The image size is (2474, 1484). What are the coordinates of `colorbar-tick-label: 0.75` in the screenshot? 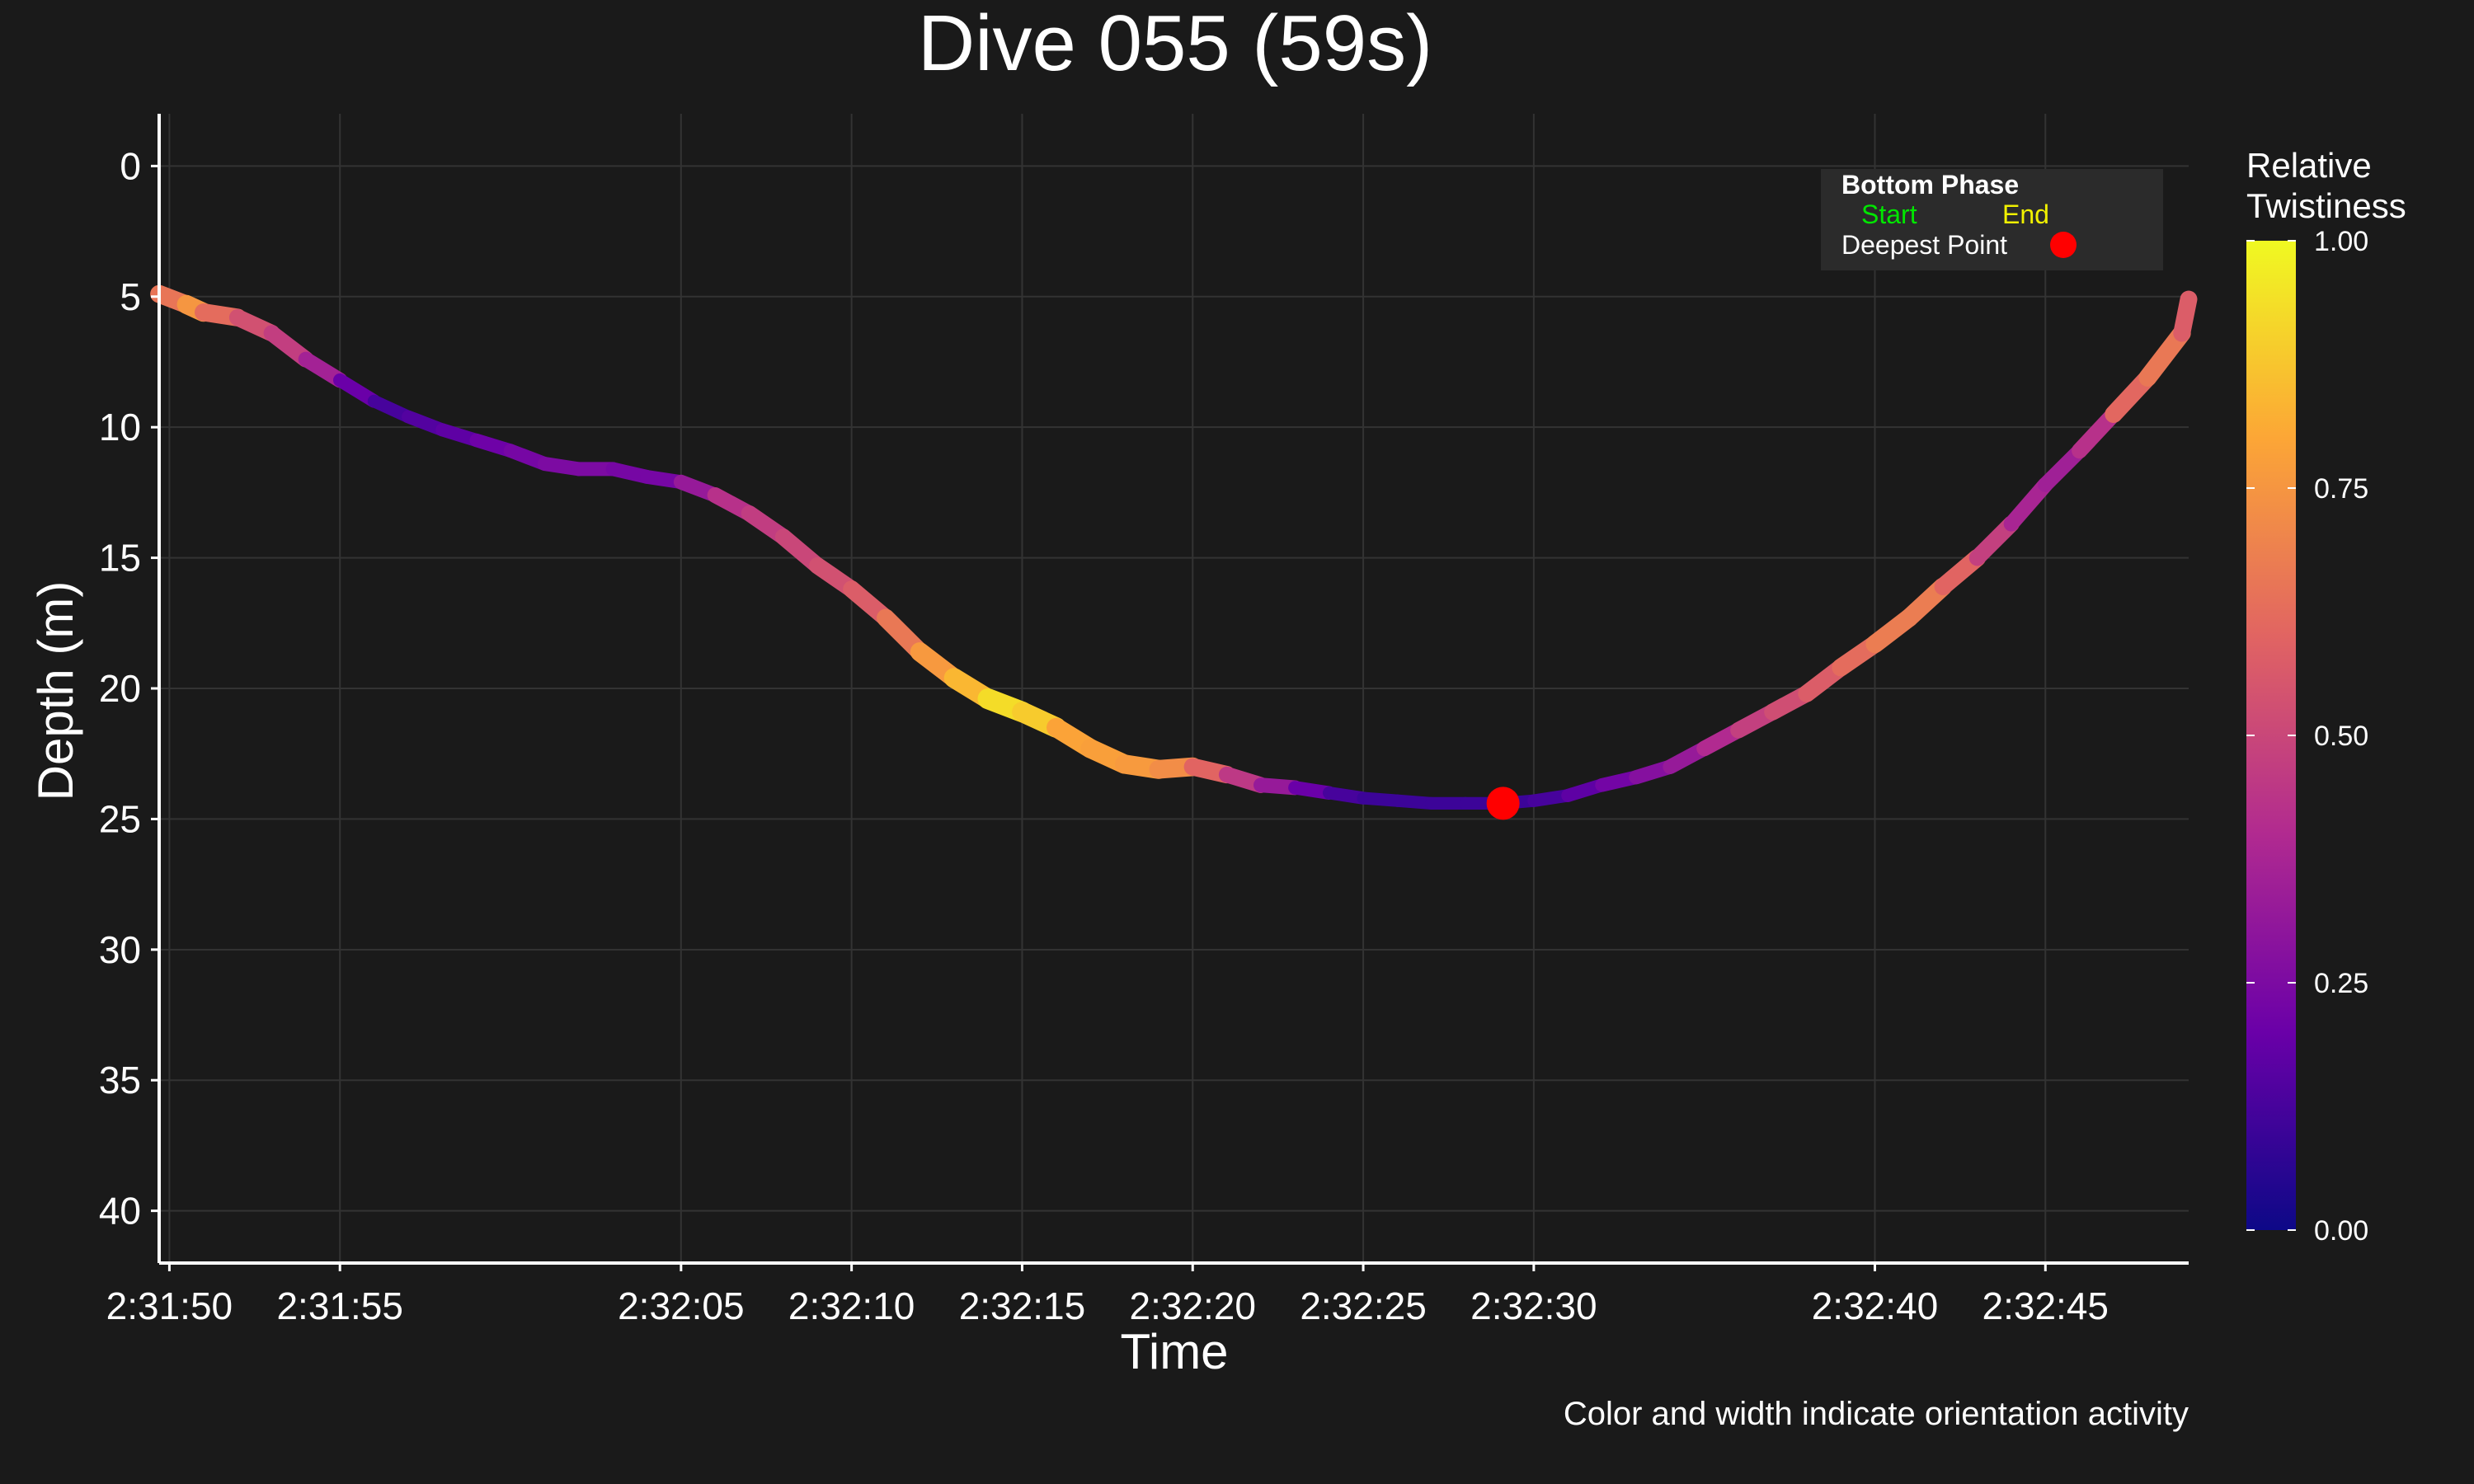 It's located at (2341, 489).